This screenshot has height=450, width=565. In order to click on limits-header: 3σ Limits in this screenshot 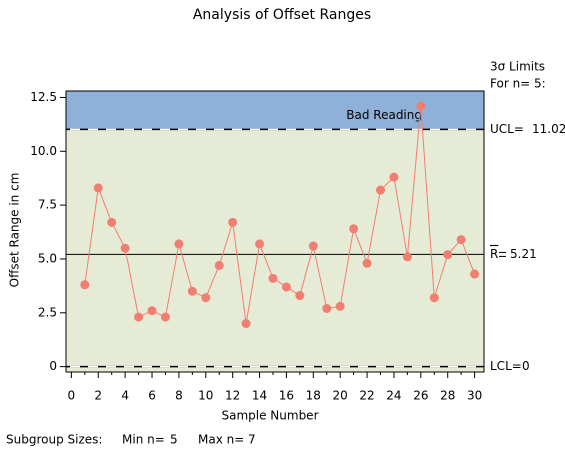, I will do `click(517, 67)`.